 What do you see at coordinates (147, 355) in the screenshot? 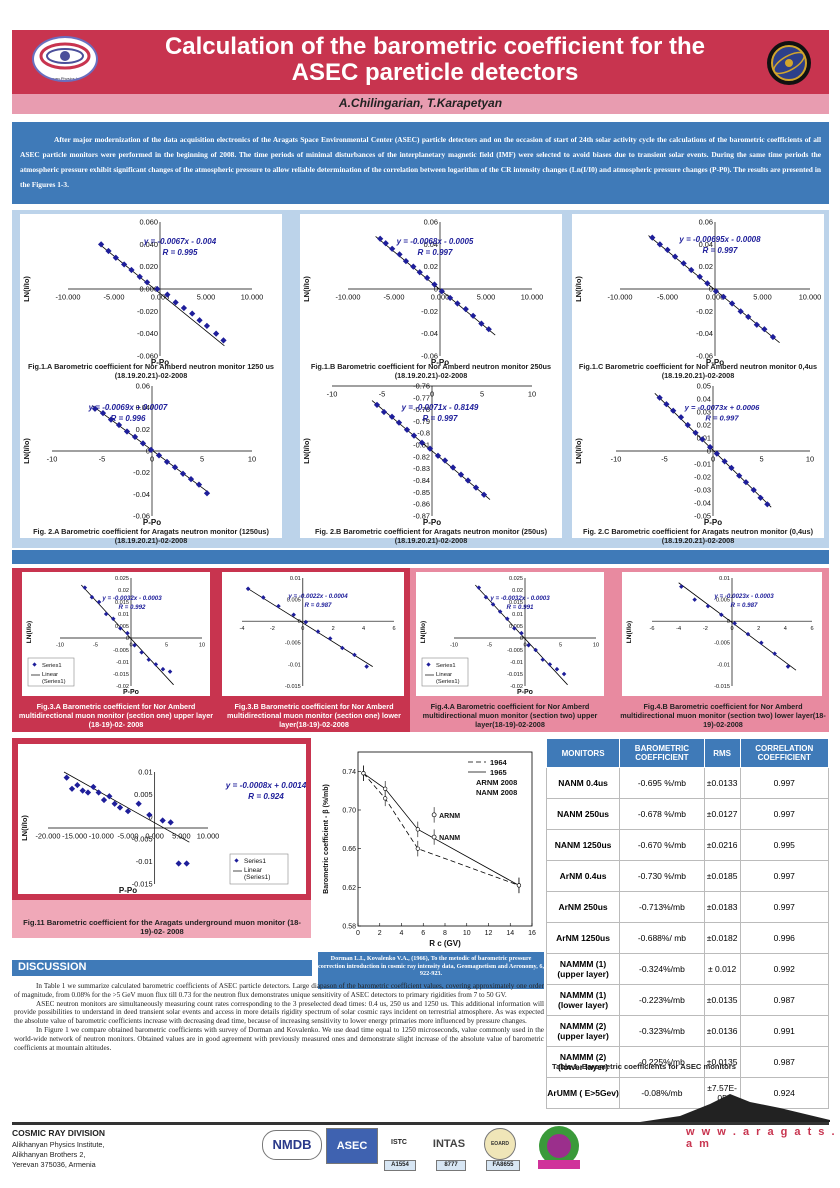
I see `y-tick-label: -0.060` at bounding box center [147, 355].